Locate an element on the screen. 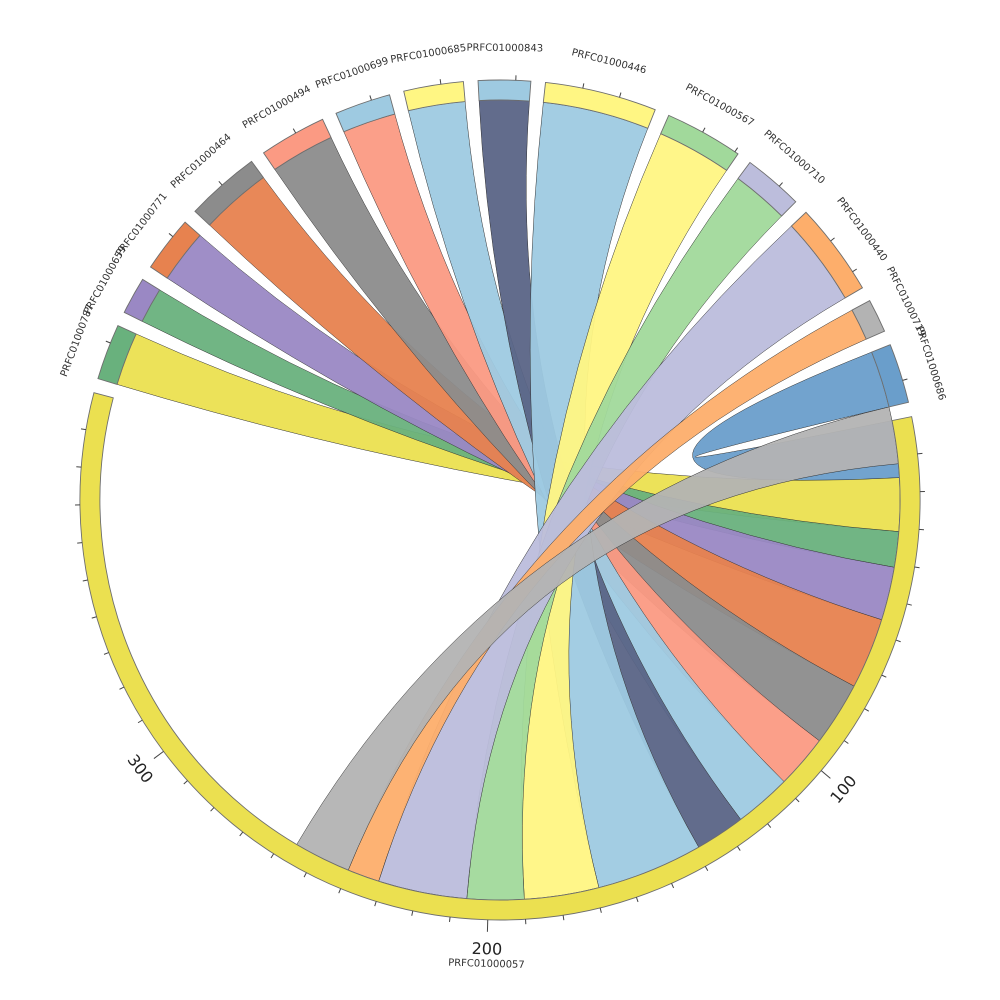 The height and width of the screenshot is (1000, 1000). segment-prfc01000567 is located at coordinates (699, 143).